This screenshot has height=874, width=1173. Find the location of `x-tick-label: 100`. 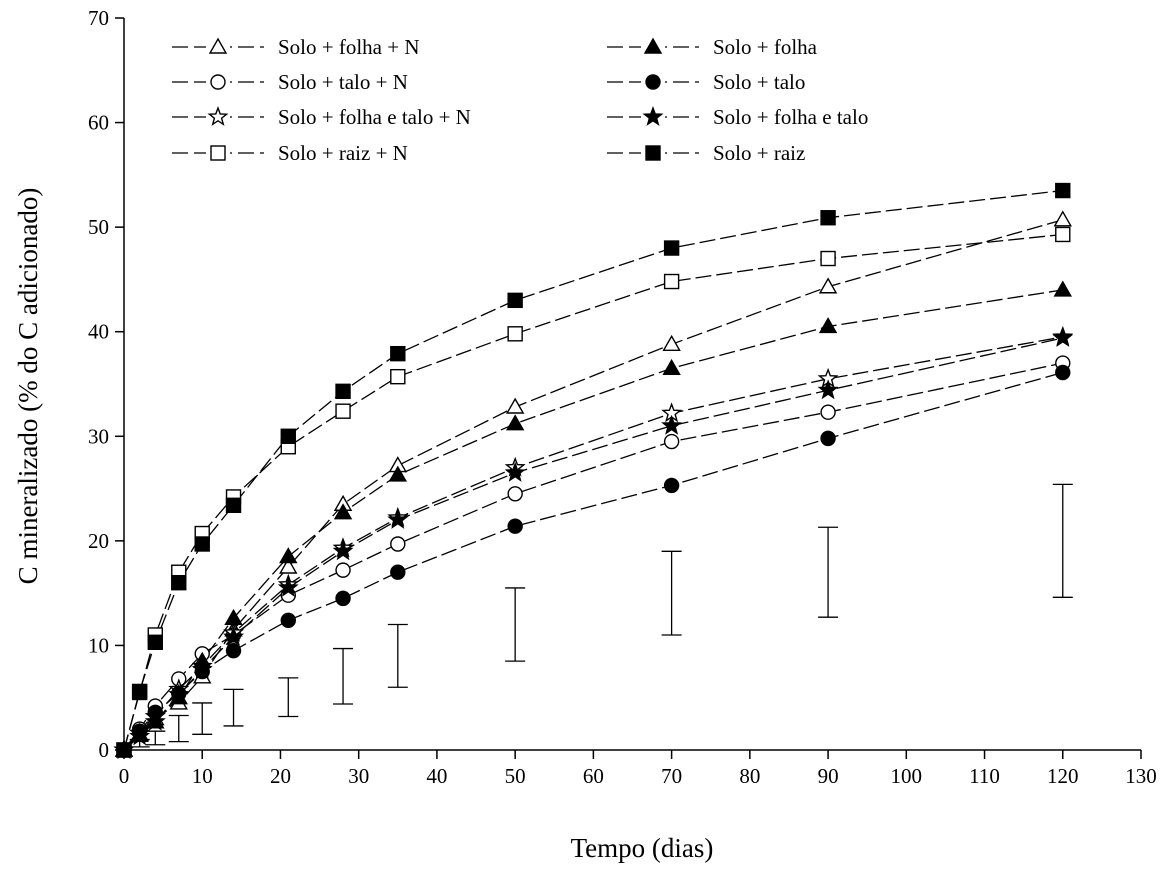

x-tick-label: 100 is located at coordinates (907, 776).